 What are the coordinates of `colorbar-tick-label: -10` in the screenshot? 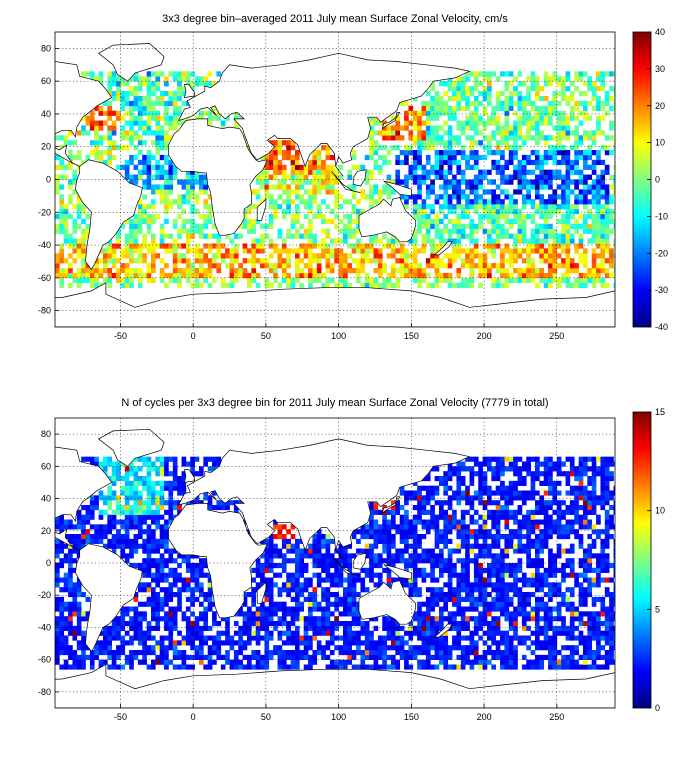 It's located at (661, 216).